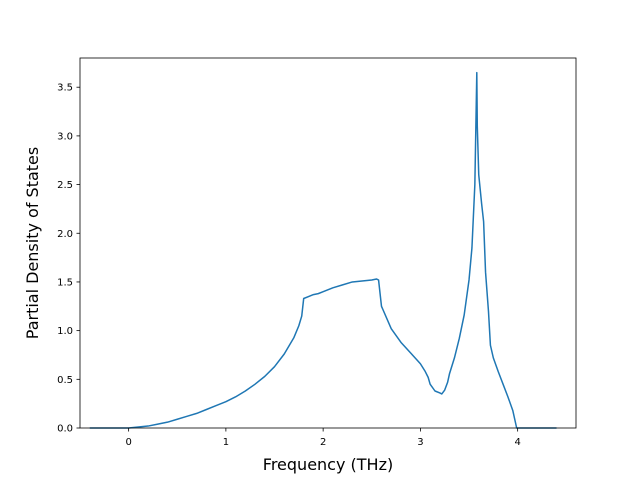 This screenshot has height=480, width=640. What do you see at coordinates (517, 442) in the screenshot?
I see `x-tick-label: 4` at bounding box center [517, 442].